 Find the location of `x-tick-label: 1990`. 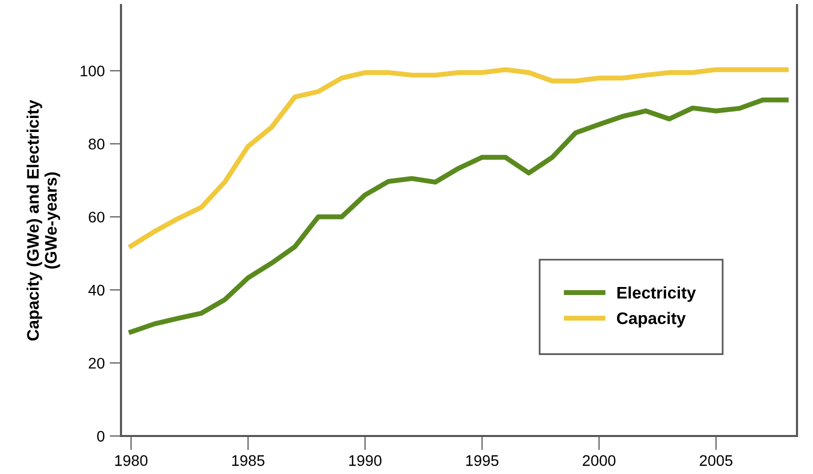

x-tick-label: 1990 is located at coordinates (365, 460).